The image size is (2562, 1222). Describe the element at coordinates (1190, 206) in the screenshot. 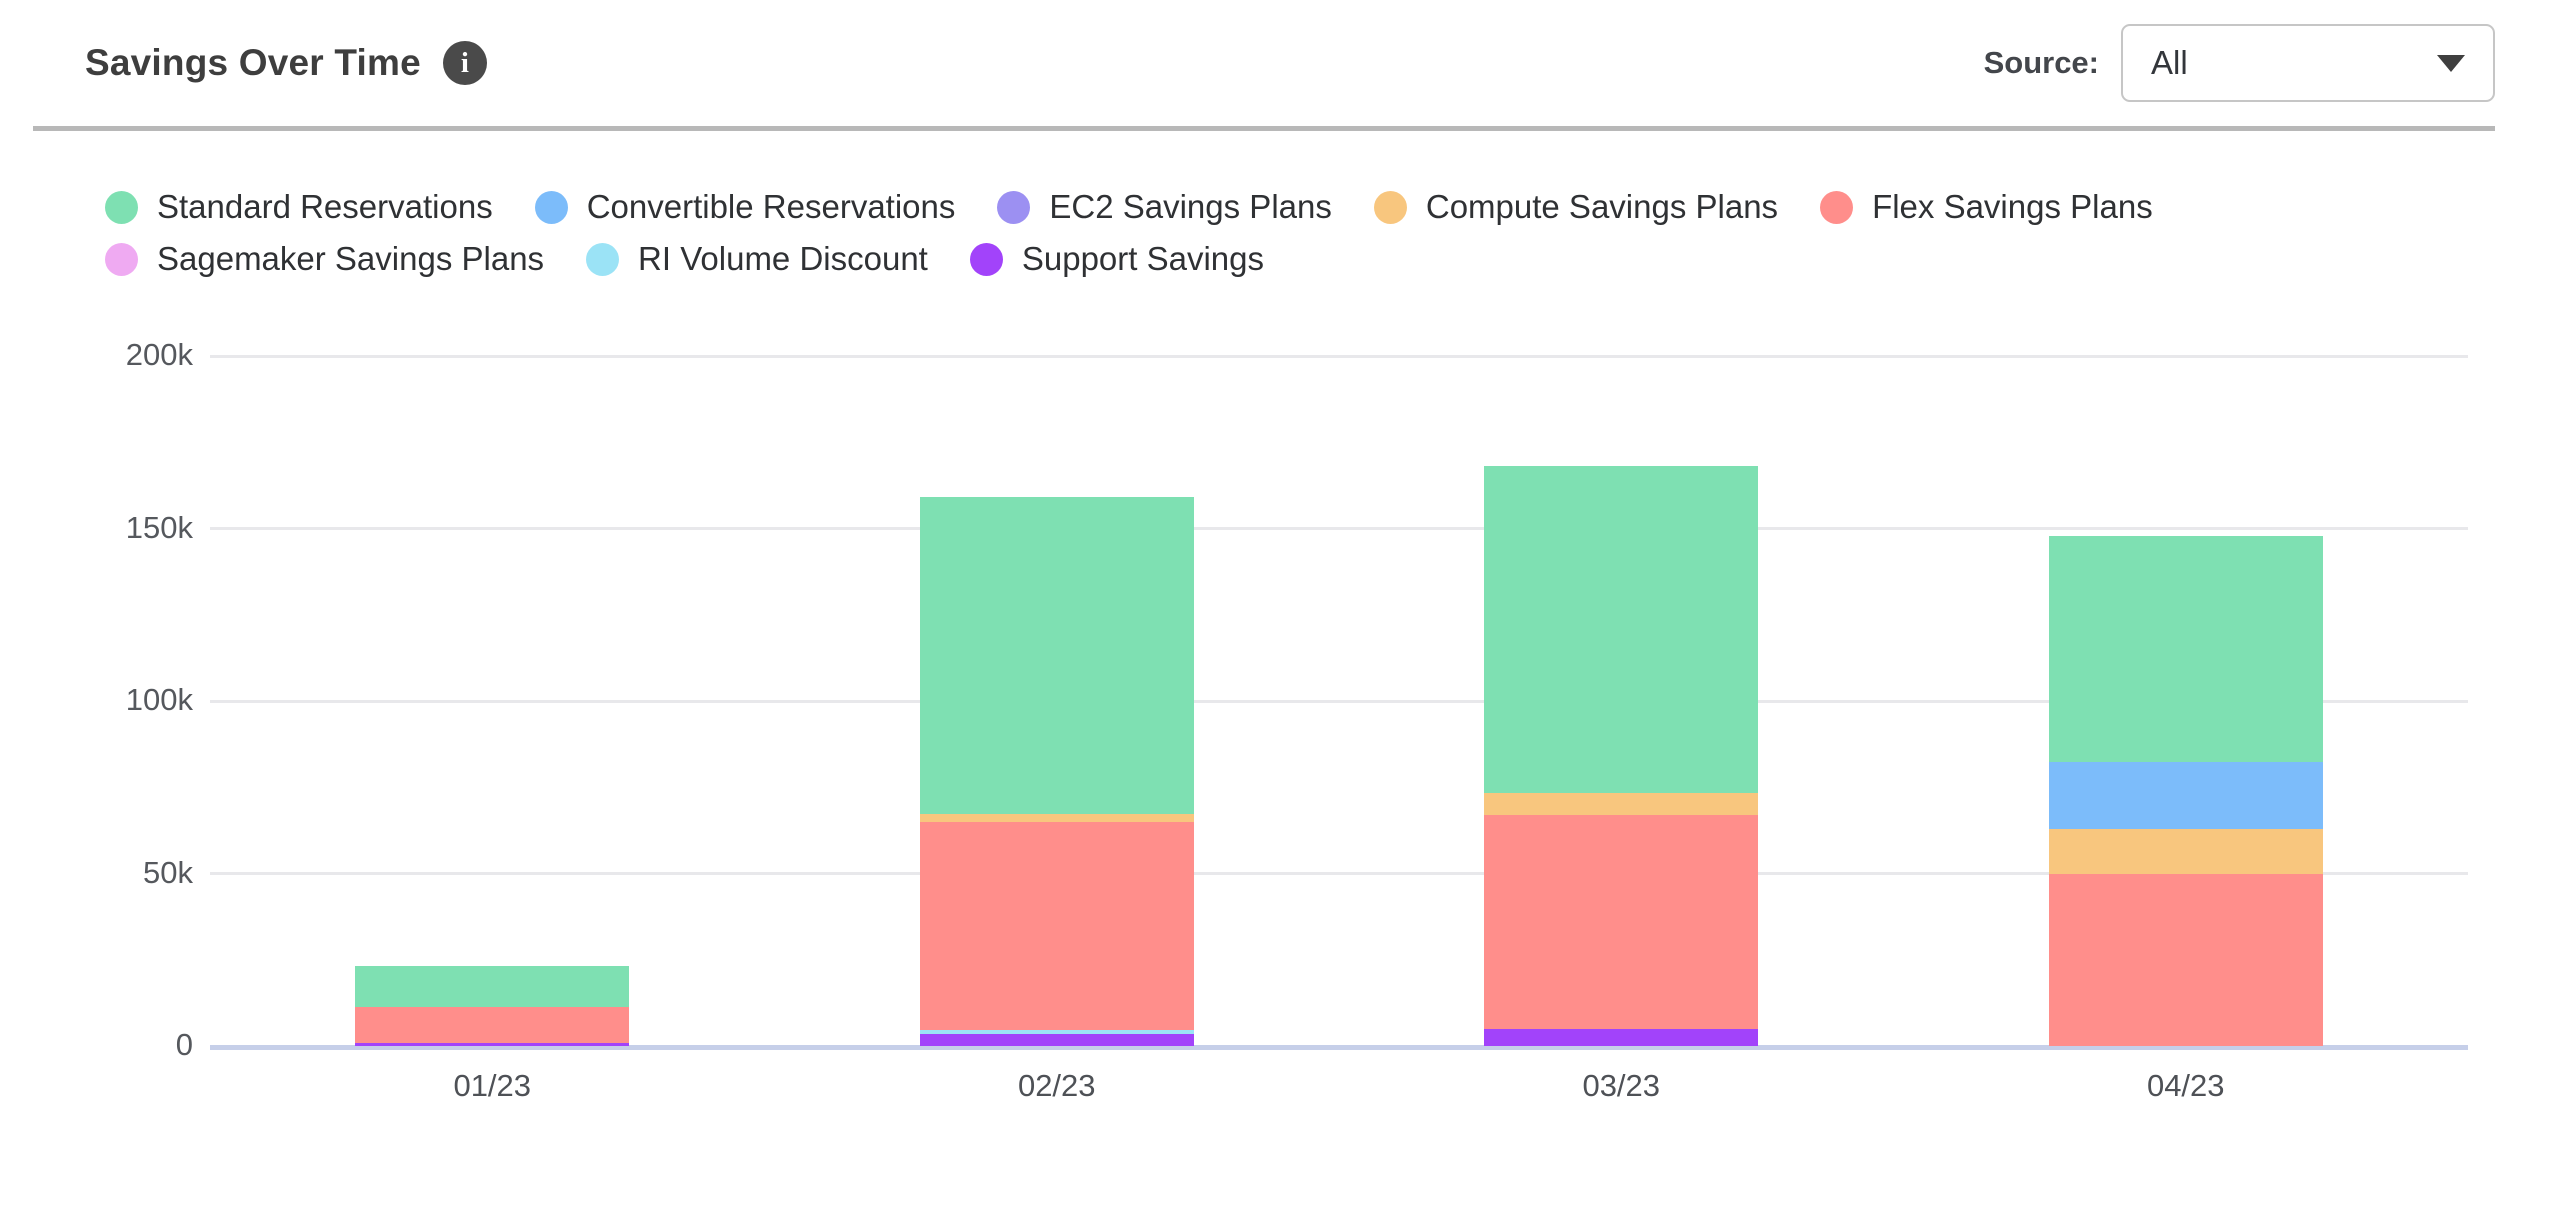

I see `legend-label: EC2 Savings Plans` at that location.